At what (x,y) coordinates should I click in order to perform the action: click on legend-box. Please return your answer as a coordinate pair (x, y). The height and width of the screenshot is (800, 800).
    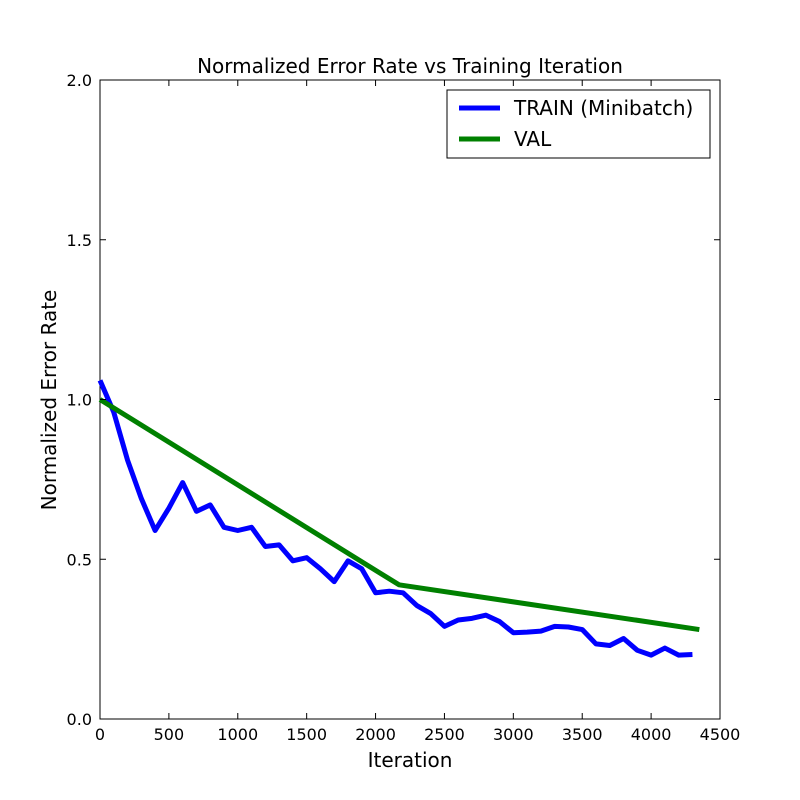
    Looking at the image, I should click on (578, 124).